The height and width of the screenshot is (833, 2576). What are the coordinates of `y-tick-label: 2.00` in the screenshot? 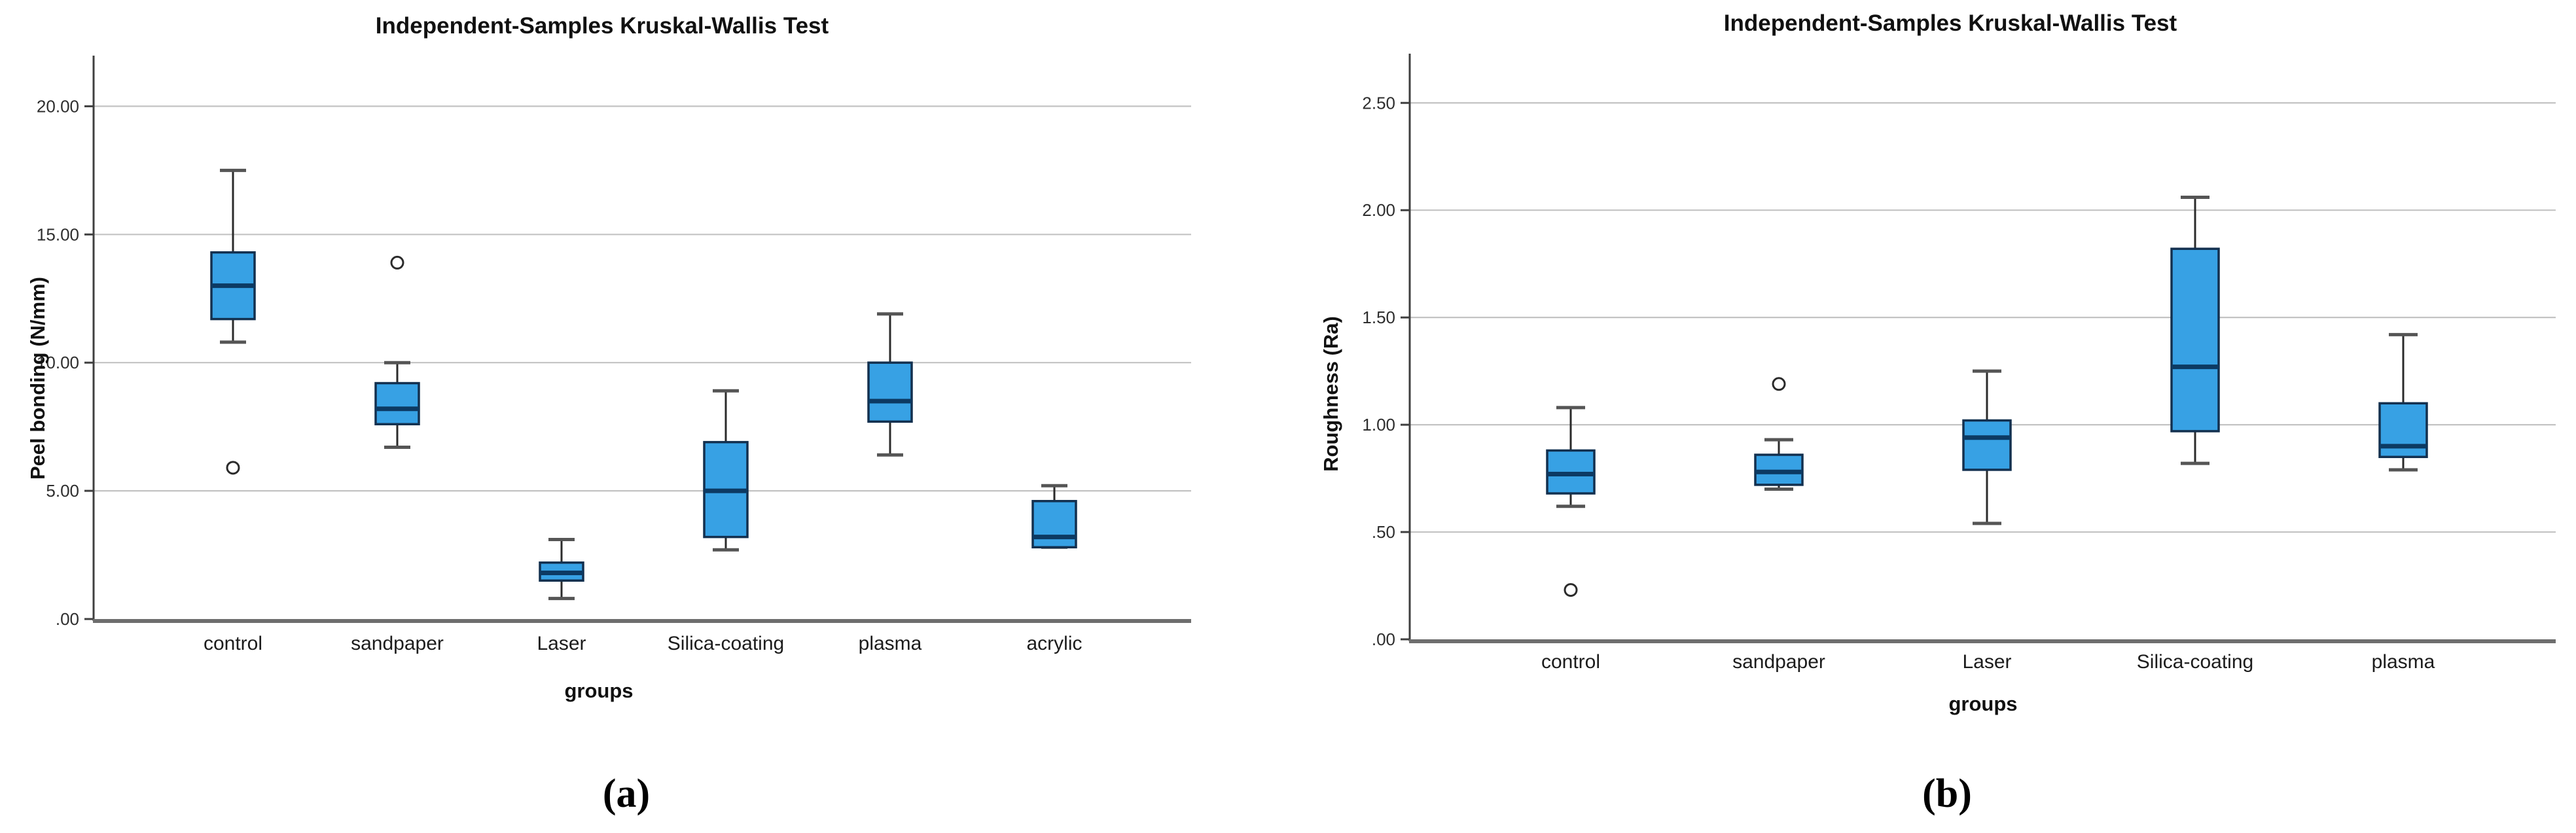 It's located at (1378, 210).